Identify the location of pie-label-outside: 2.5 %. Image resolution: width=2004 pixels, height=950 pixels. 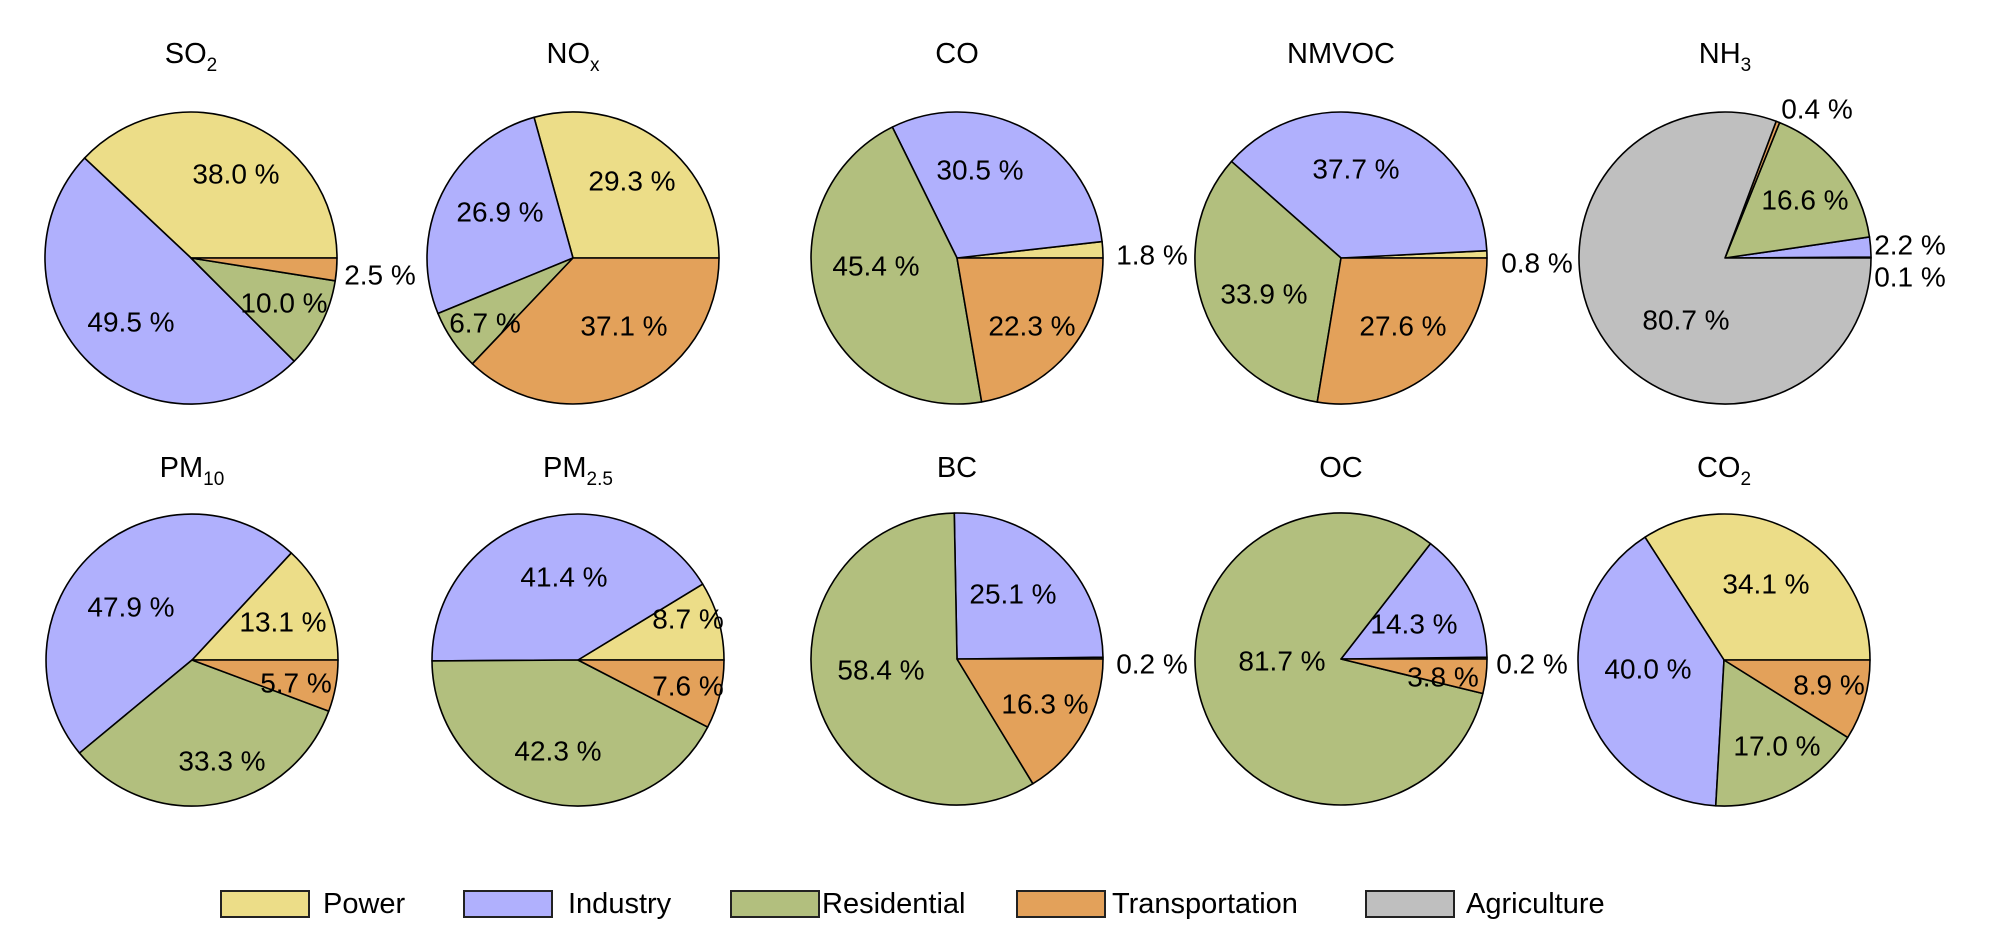
(380, 275).